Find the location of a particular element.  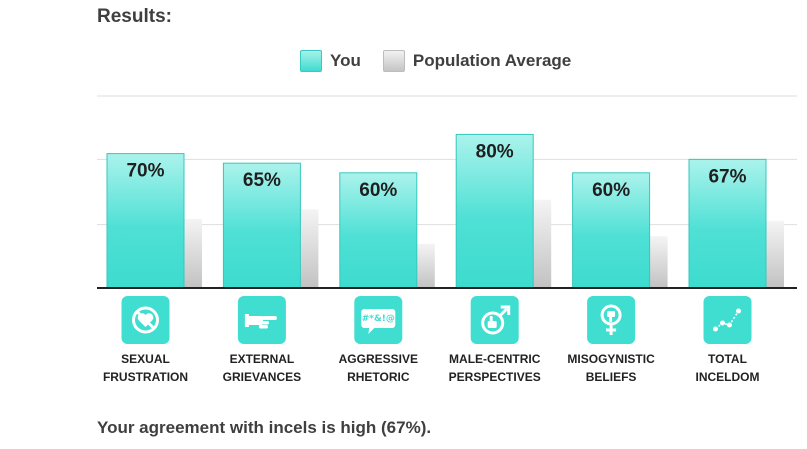

chart-legend: You Population Average is located at coordinates (446, 61).